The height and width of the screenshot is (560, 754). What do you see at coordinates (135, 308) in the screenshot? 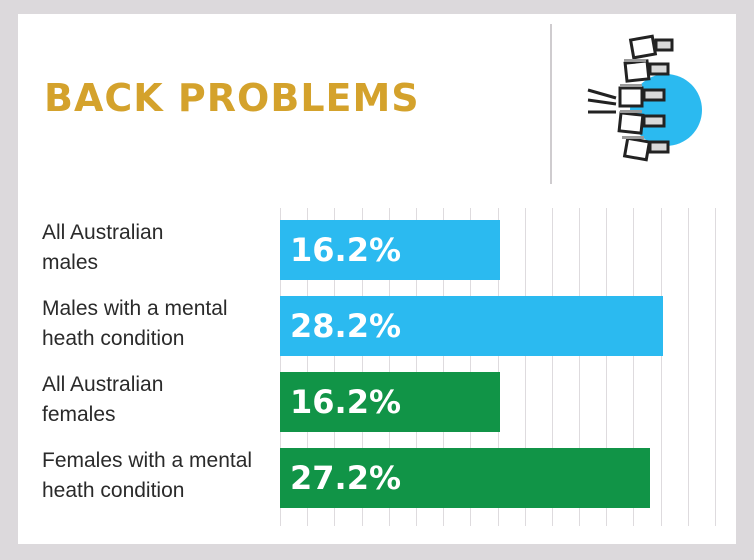
I see `category-label-line: Males with a mental` at bounding box center [135, 308].